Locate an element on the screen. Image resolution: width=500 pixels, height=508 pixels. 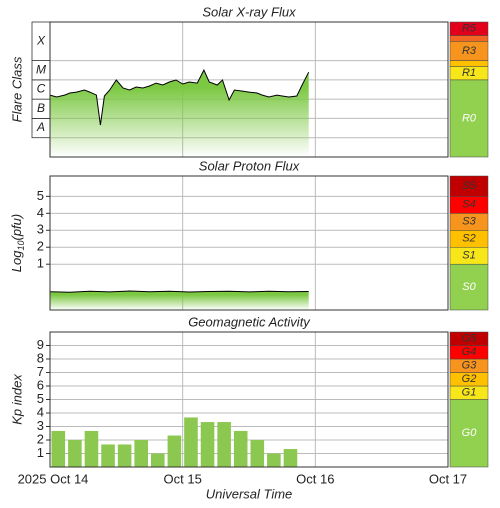
x-axis-label: Universal Time is located at coordinates (249, 493).